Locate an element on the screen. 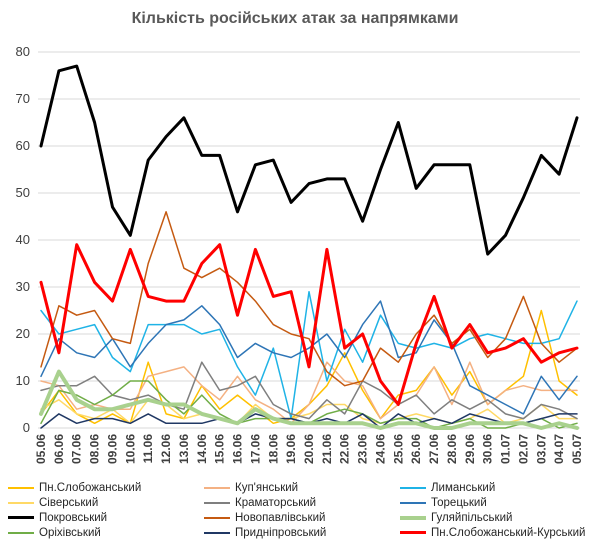 The image size is (590, 540). x-tick-label: 23.06 is located at coordinates (363, 449).